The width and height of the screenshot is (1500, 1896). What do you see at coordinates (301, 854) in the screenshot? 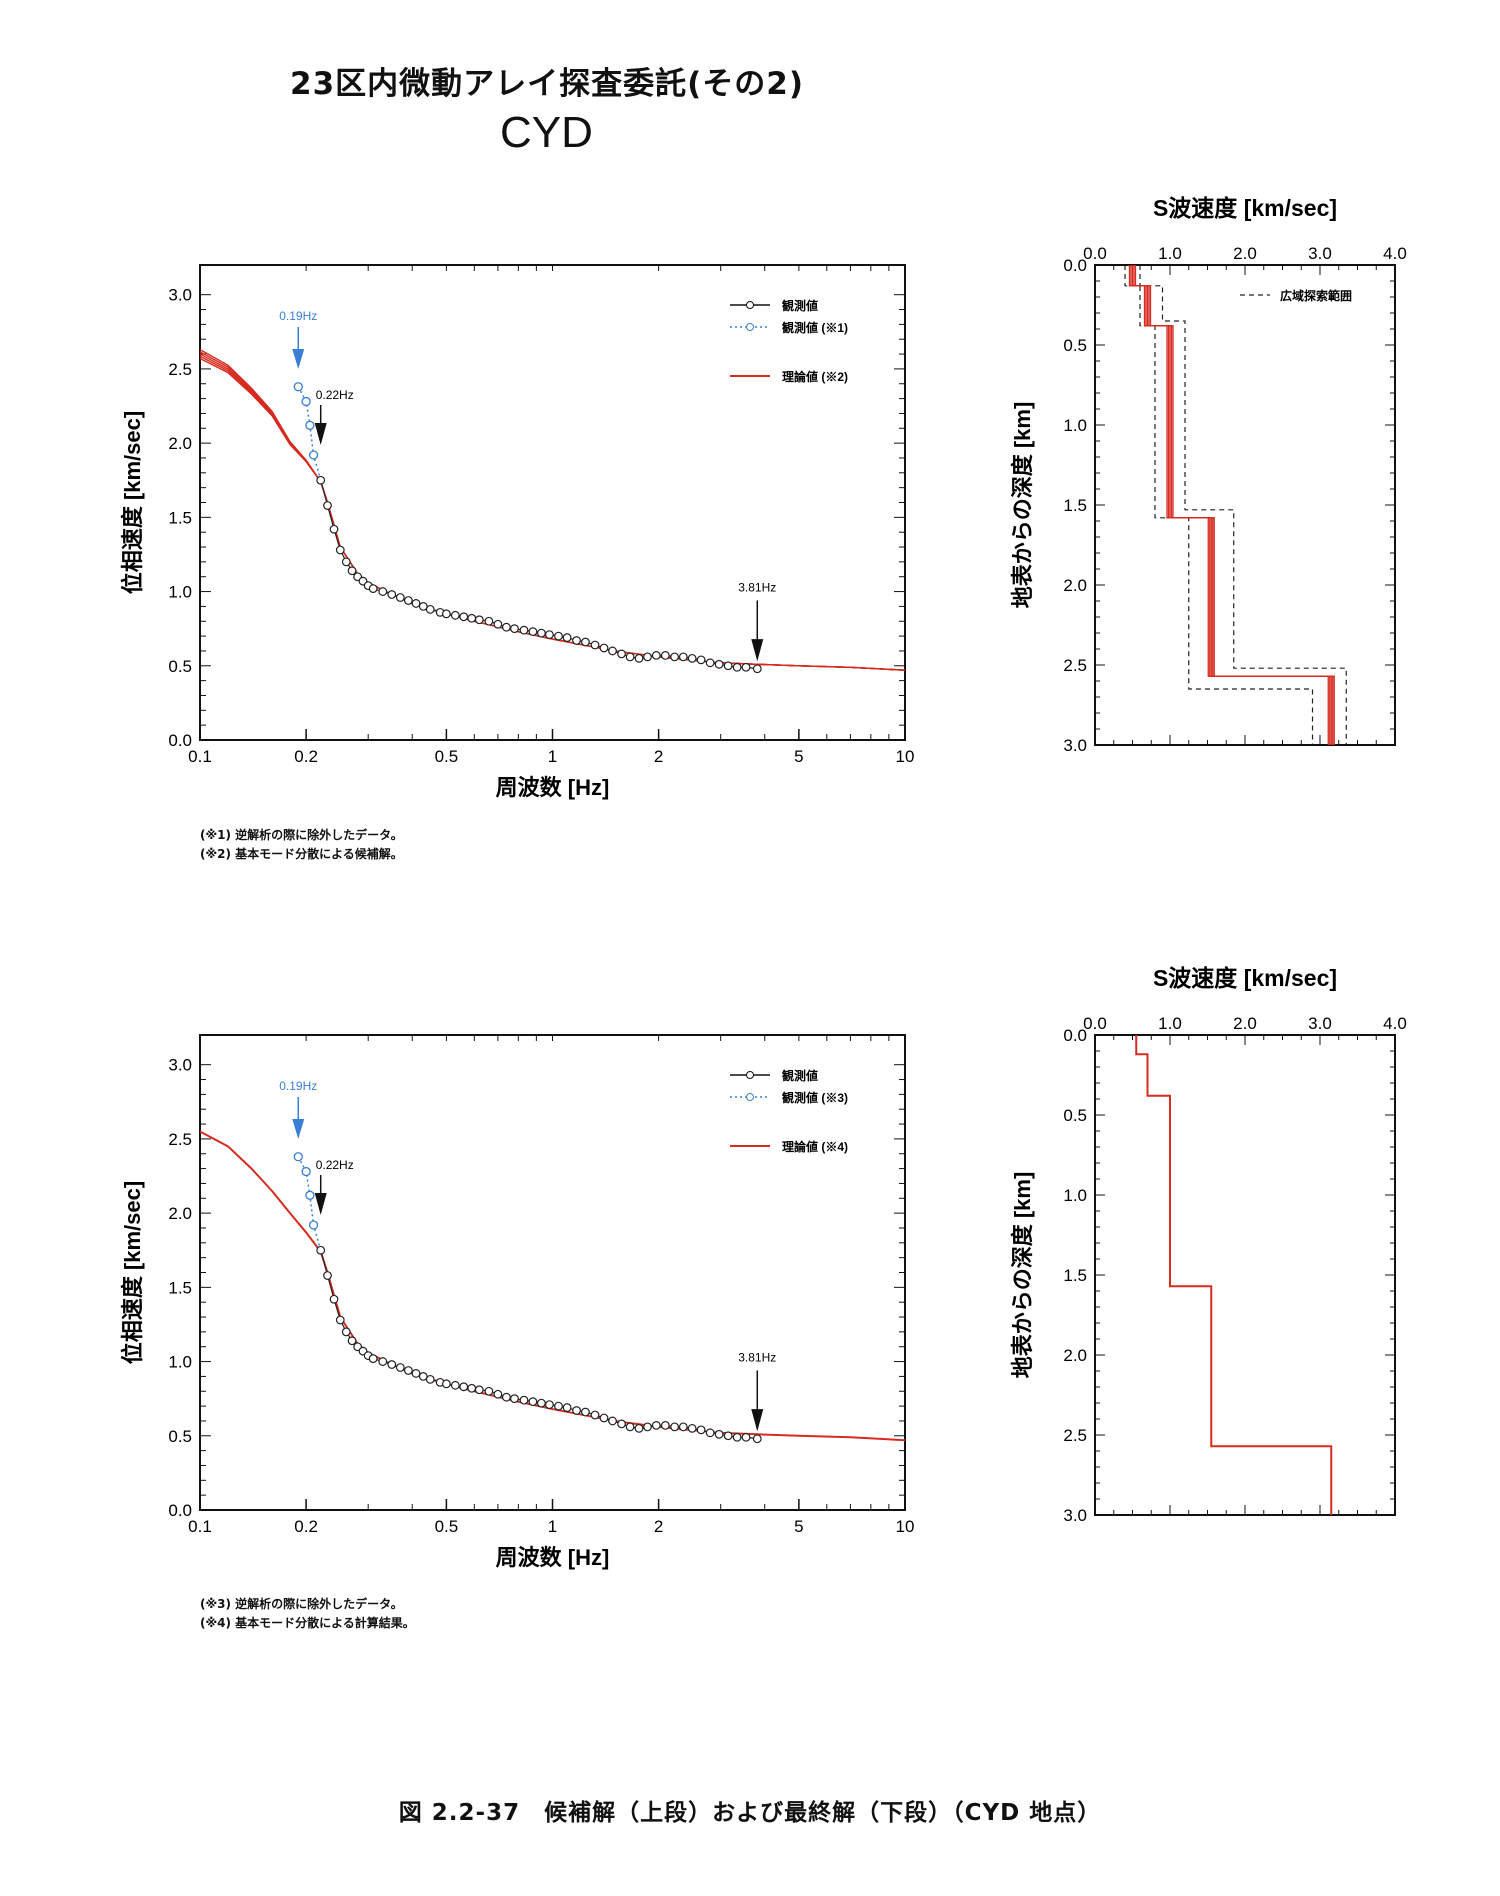
I see `footnote: (※2) 基本モード分散による候補解。` at bounding box center [301, 854].